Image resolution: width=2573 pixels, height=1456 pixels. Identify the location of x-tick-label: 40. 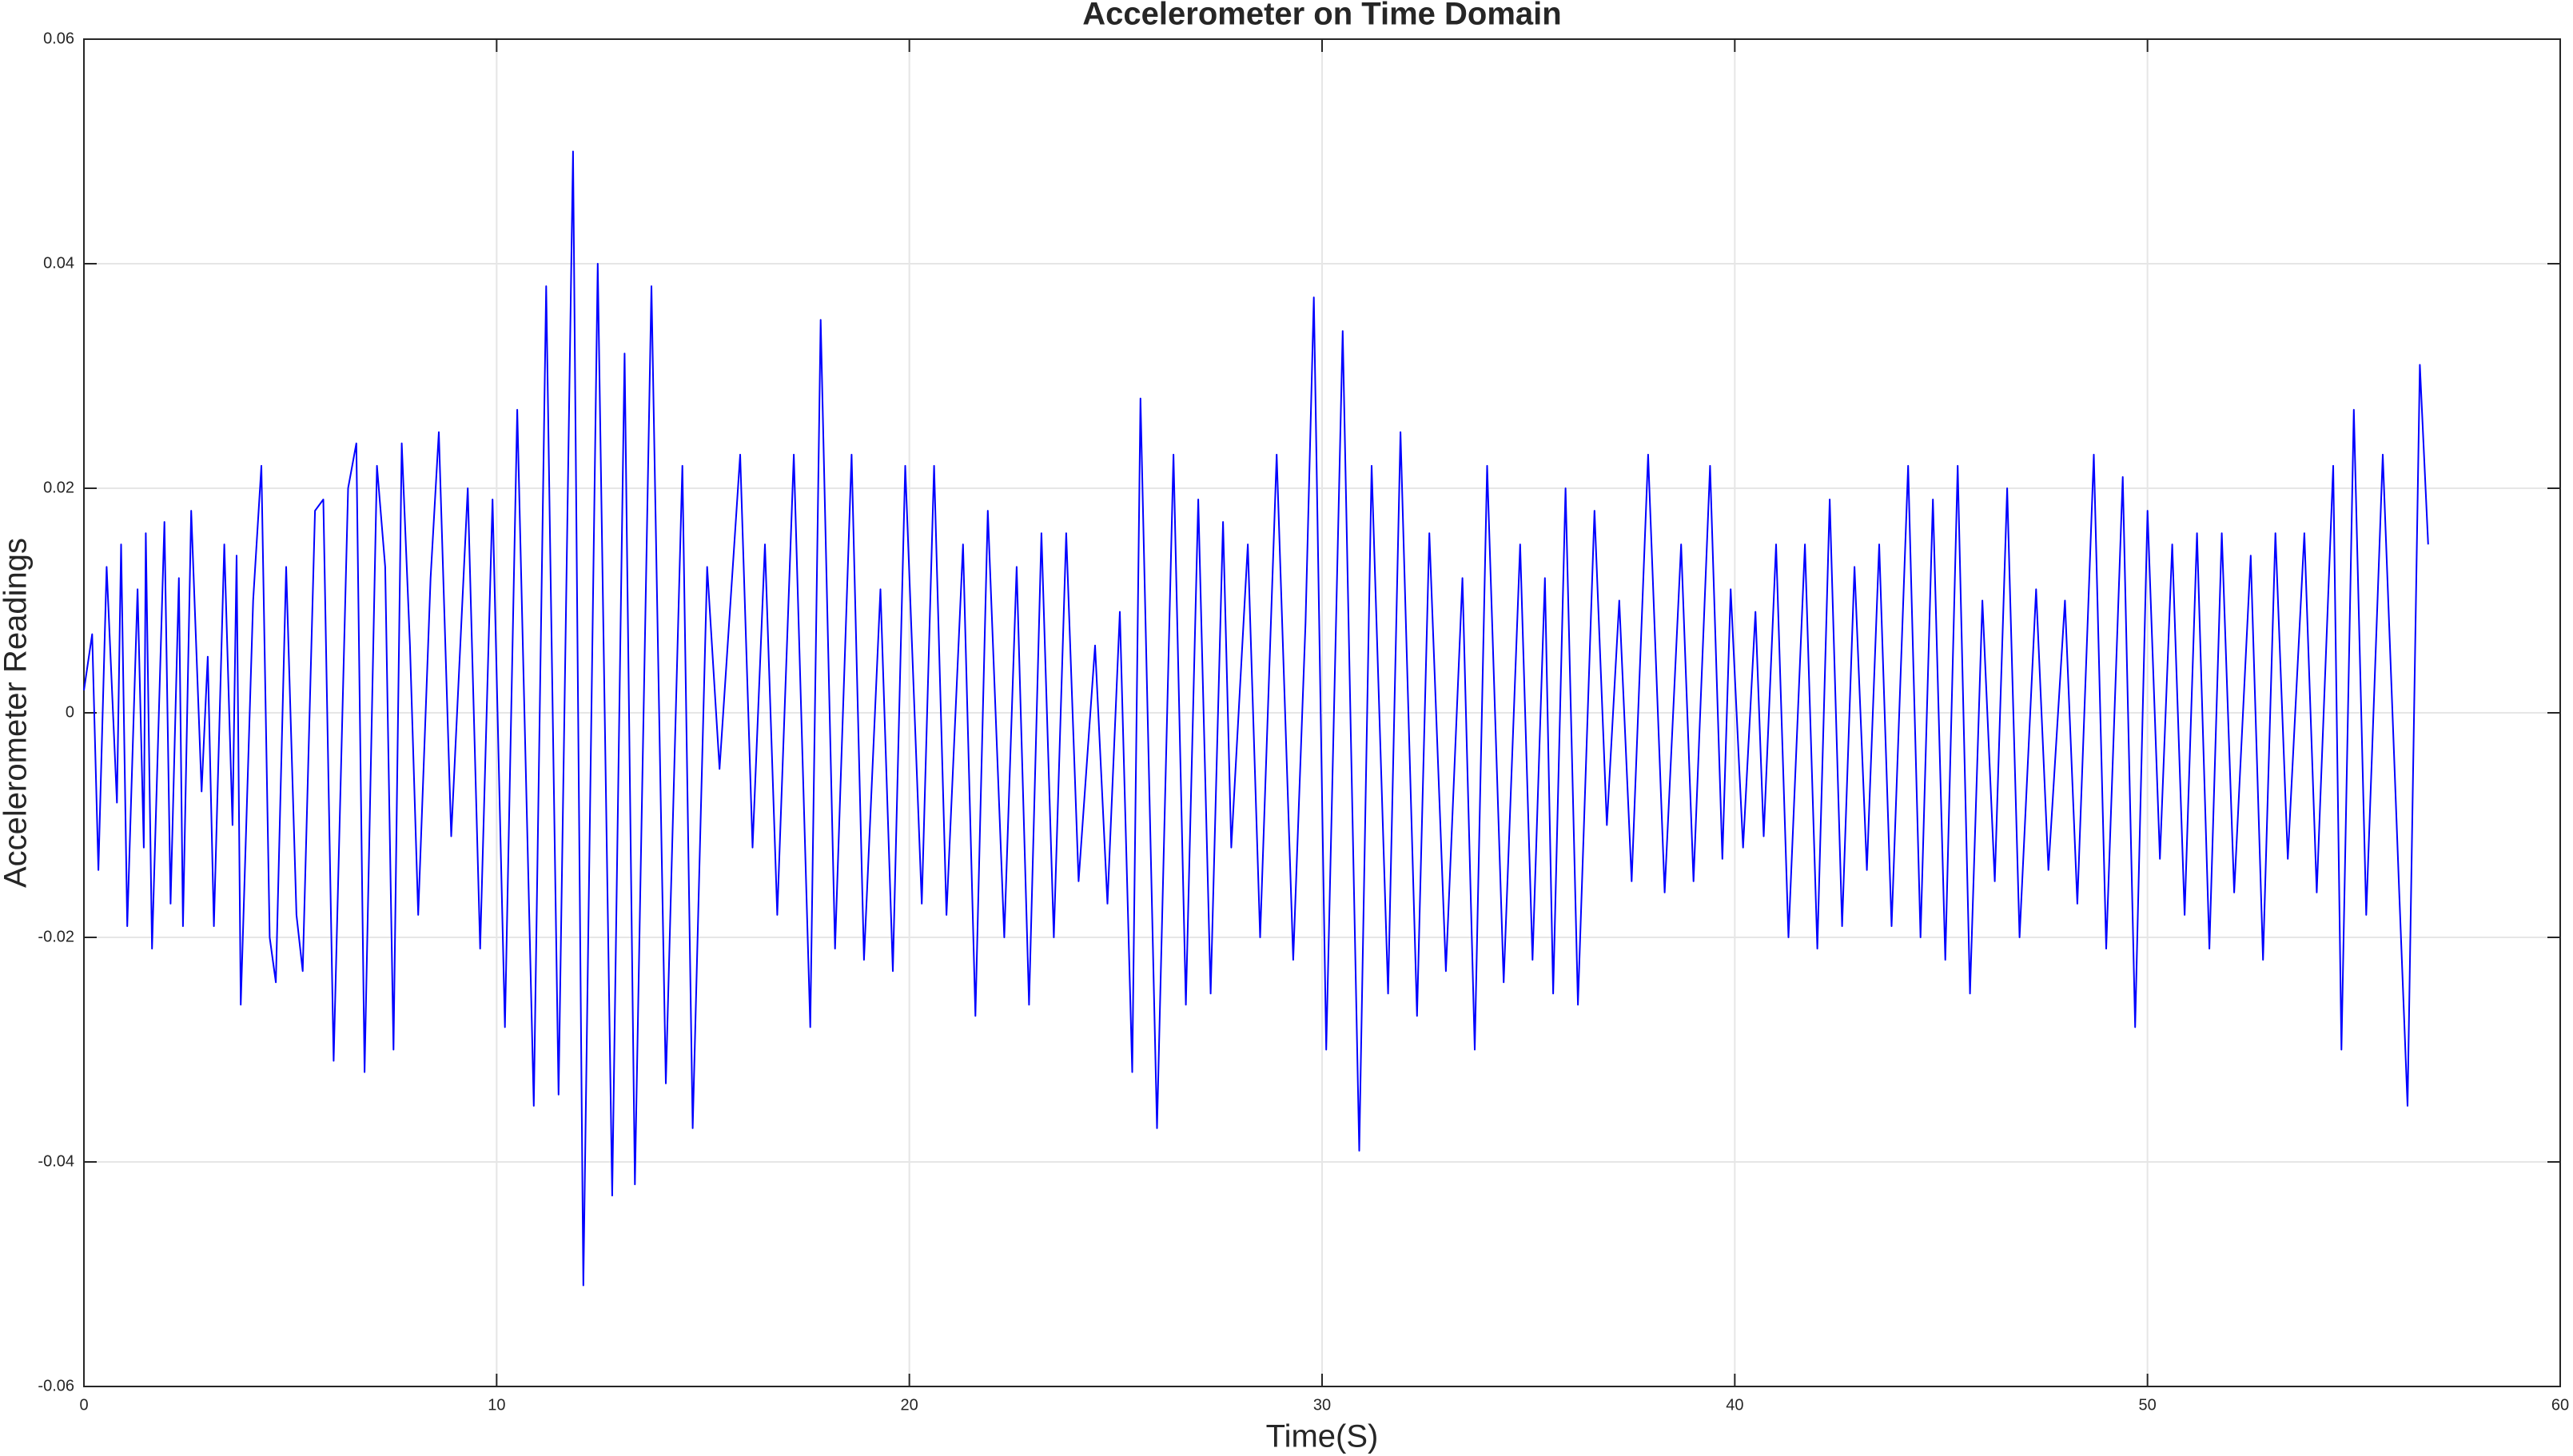
(1734, 1405).